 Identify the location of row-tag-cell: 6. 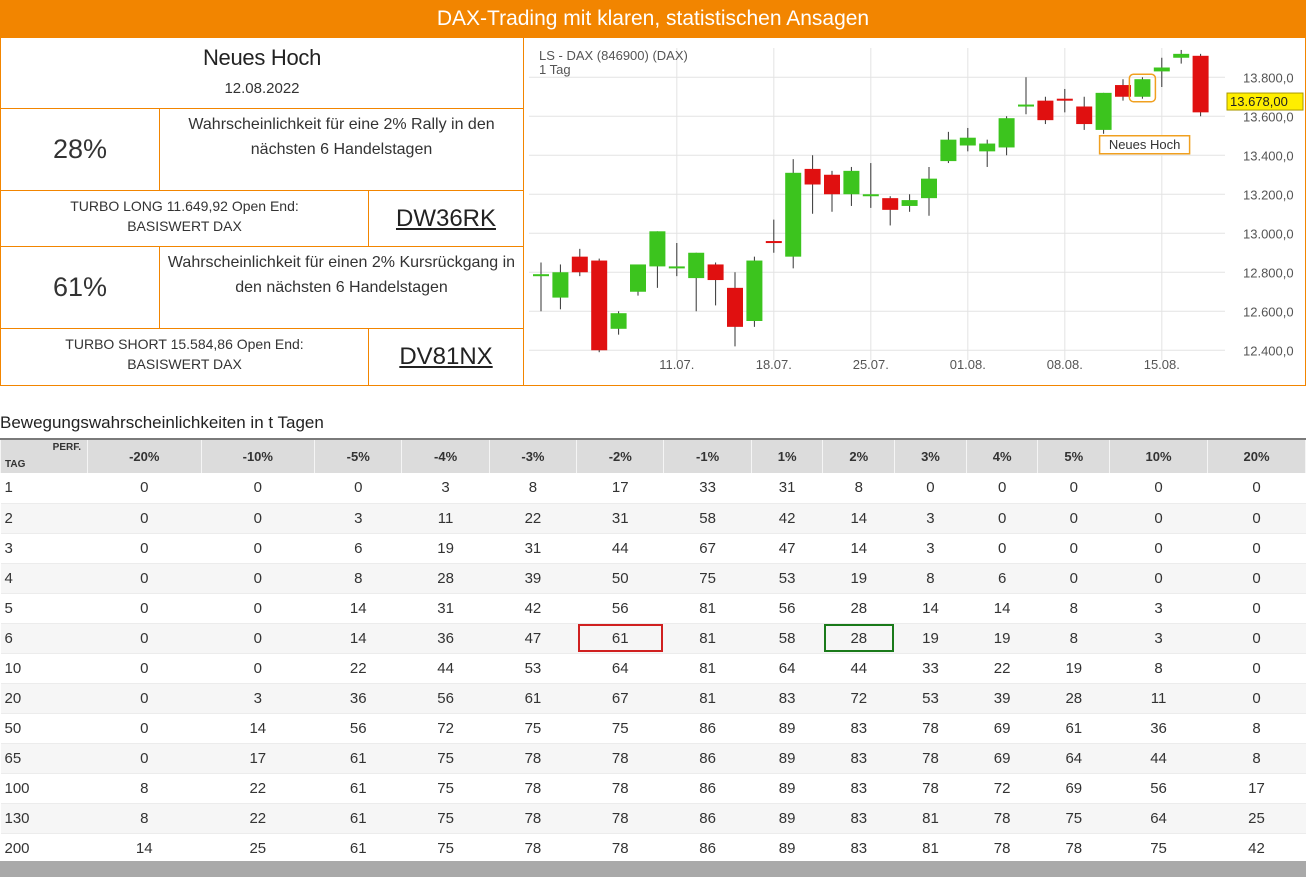
(44, 638).